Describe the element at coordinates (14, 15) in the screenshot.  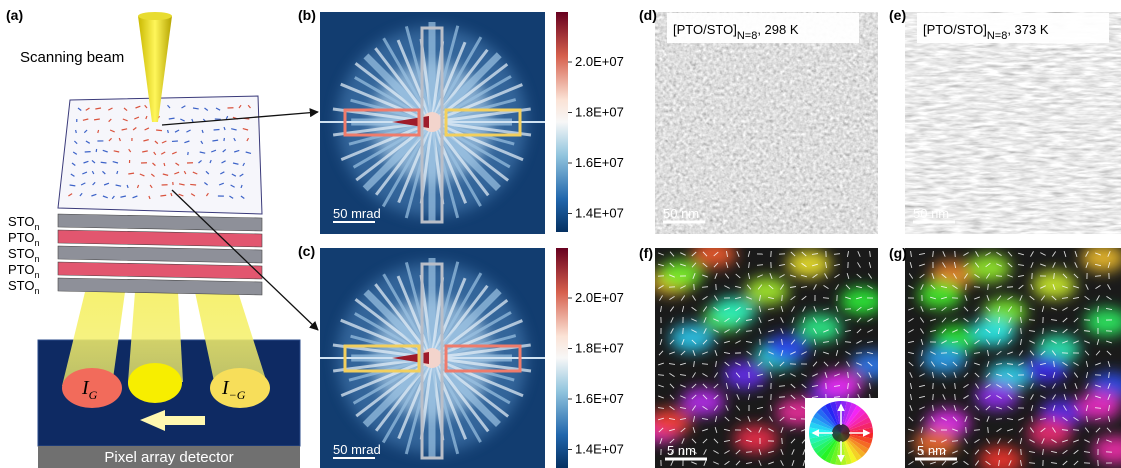
I see `panel-label: (a)` at that location.